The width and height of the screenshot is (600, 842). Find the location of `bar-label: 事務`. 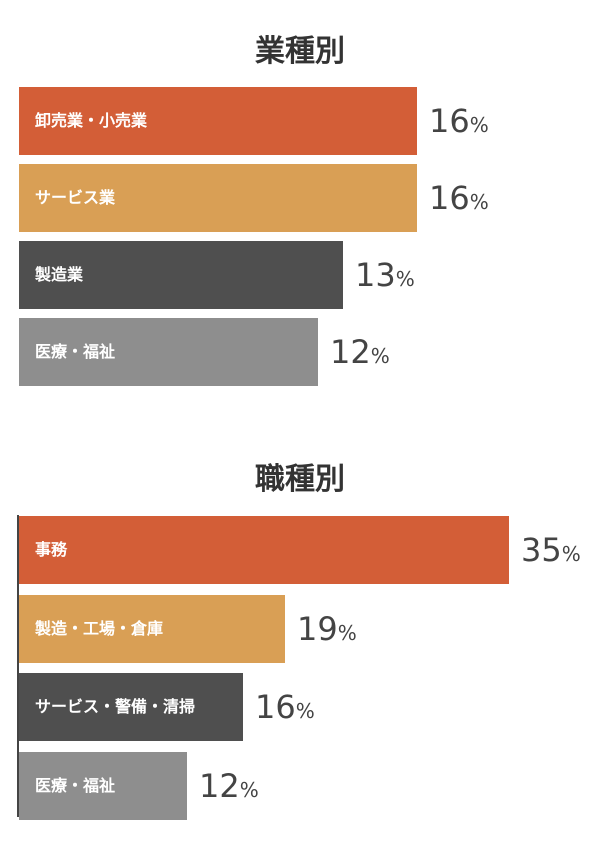

bar-label: 事務 is located at coordinates (51, 549).